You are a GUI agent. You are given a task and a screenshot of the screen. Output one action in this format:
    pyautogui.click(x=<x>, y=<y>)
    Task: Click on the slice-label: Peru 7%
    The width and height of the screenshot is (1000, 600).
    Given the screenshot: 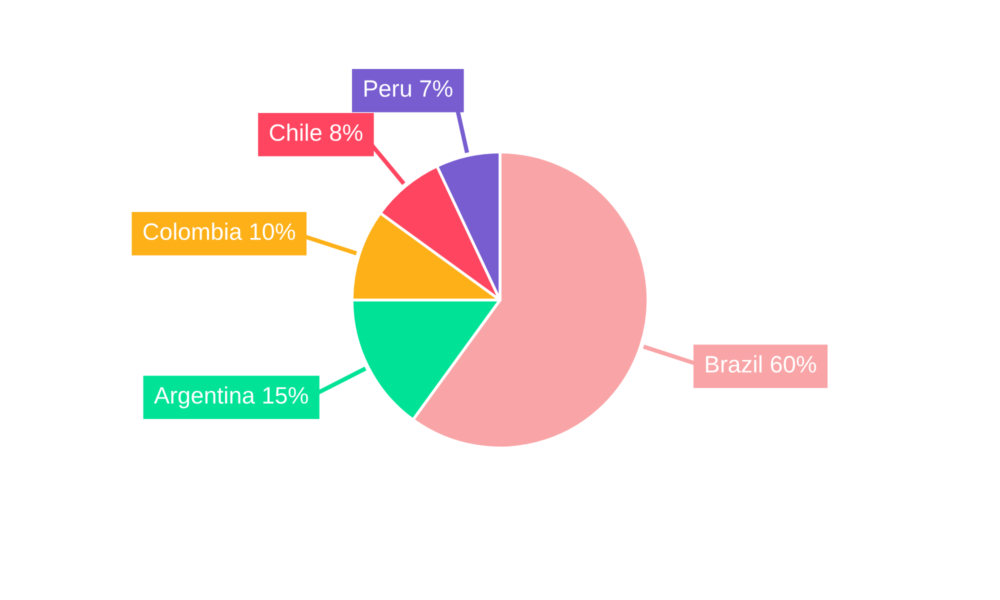 What is the action you would take?
    pyautogui.click(x=408, y=88)
    